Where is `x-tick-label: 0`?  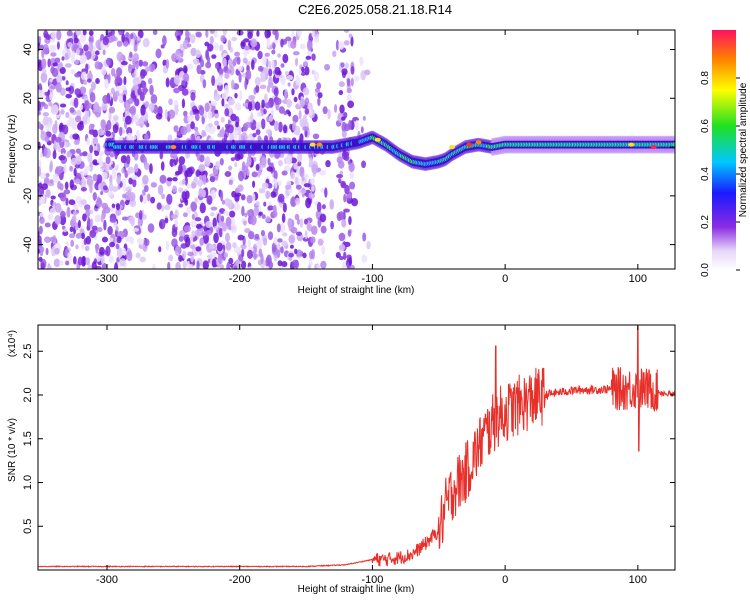
x-tick-label: 0 is located at coordinates (505, 279).